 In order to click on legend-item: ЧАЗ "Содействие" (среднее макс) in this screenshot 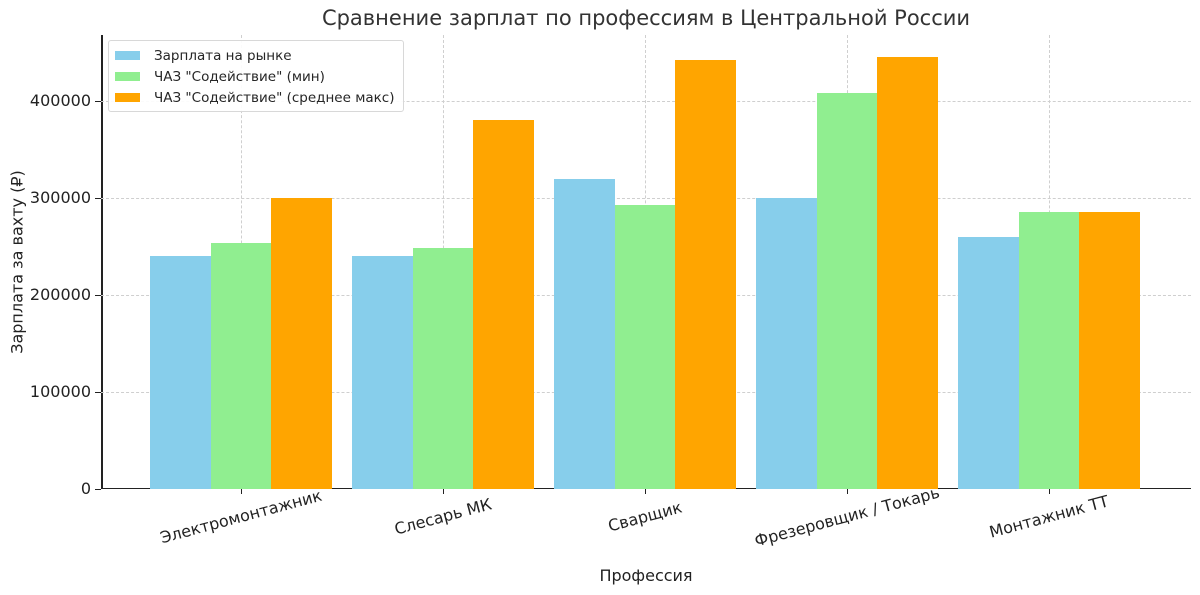, I will do `click(255, 97)`.